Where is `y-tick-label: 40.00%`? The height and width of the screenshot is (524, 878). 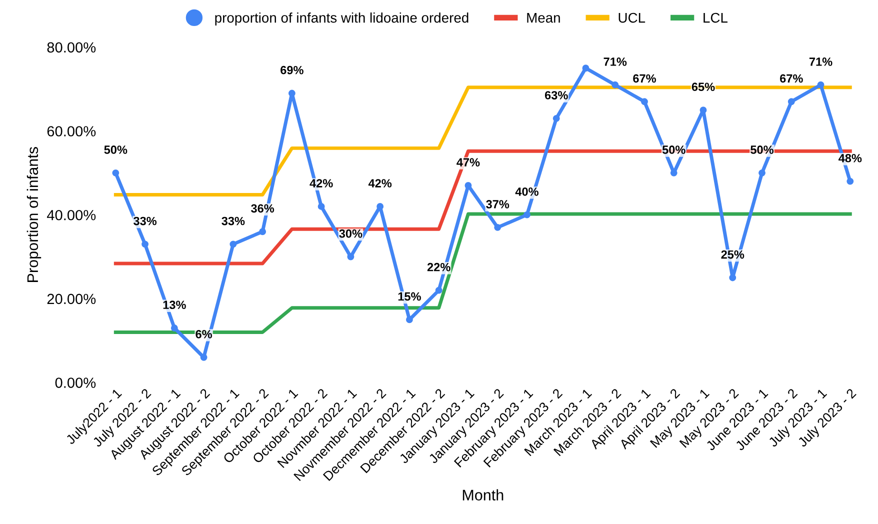
y-tick-label: 40.00% is located at coordinates (71, 215).